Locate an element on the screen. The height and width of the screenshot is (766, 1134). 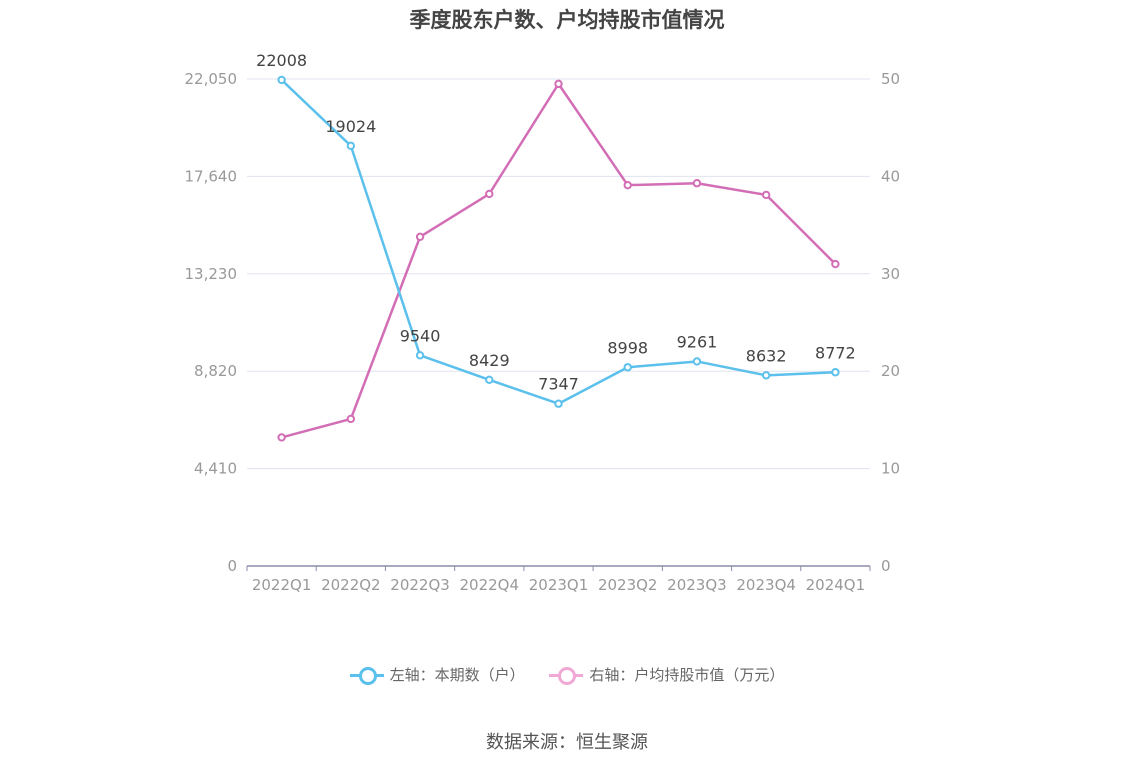
x-tick-label: 2022Q2 is located at coordinates (351, 585).